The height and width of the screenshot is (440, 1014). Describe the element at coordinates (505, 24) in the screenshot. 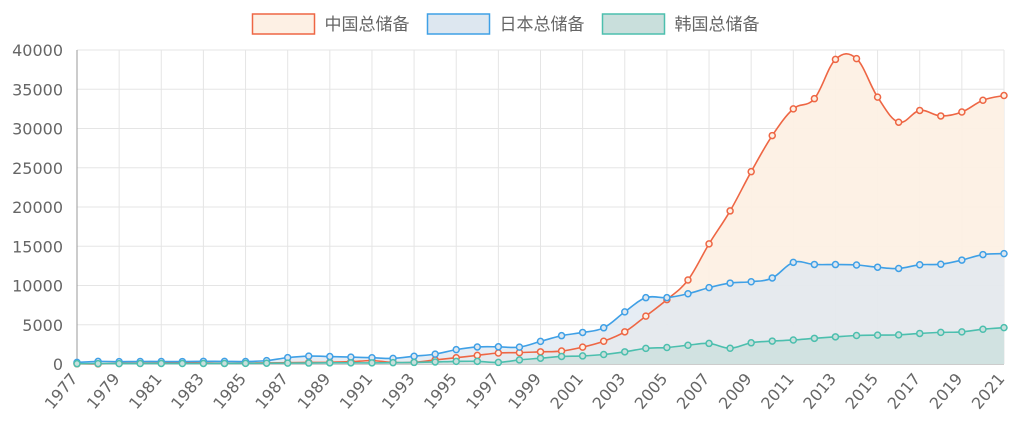

I see `legend-item-1: 日本总储备` at that location.